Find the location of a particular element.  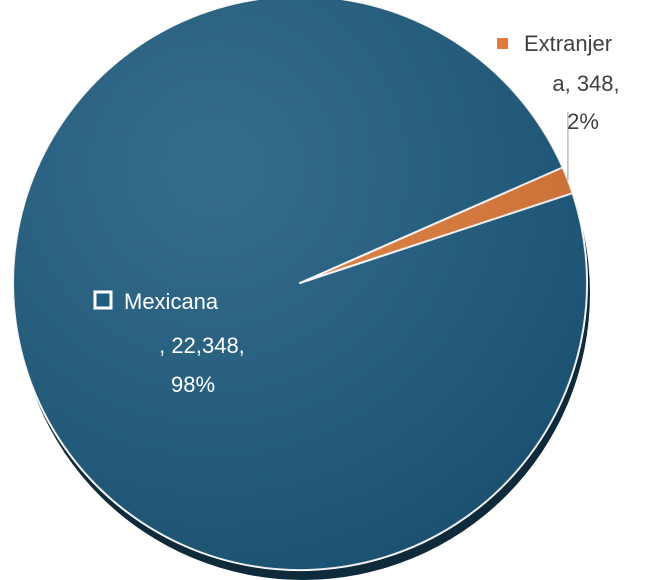

mexicana-label-line3: 98% is located at coordinates (193, 384).